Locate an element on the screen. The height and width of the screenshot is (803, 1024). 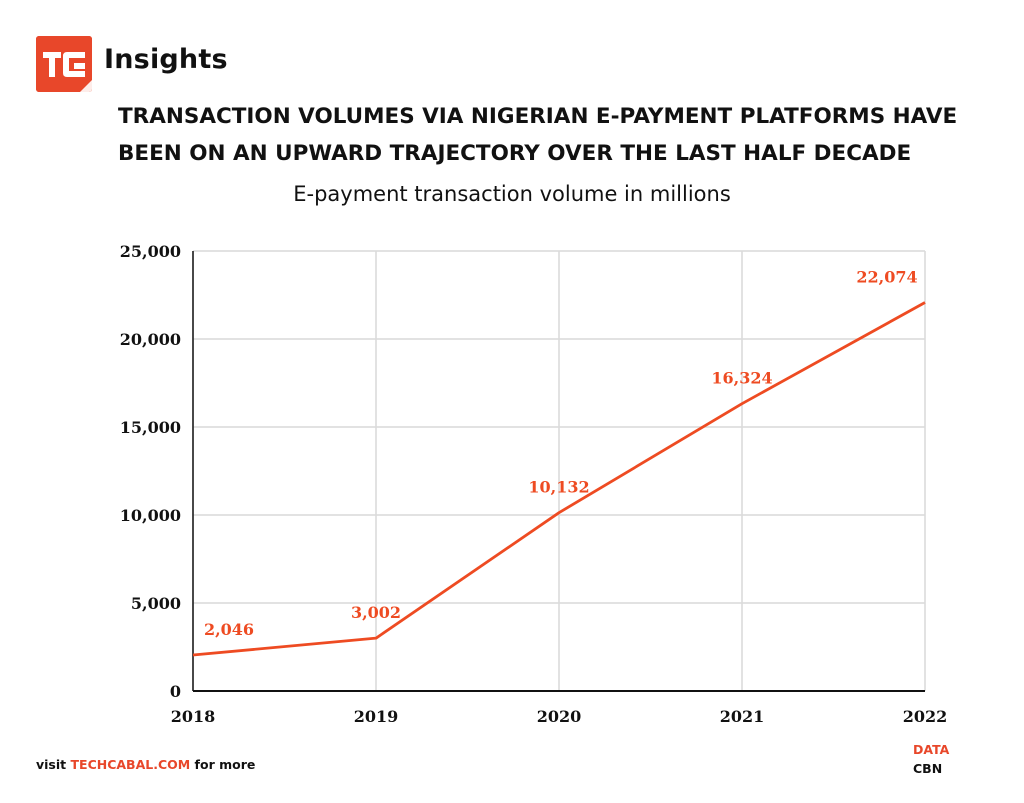
data-label: 2,046 is located at coordinates (229, 629).